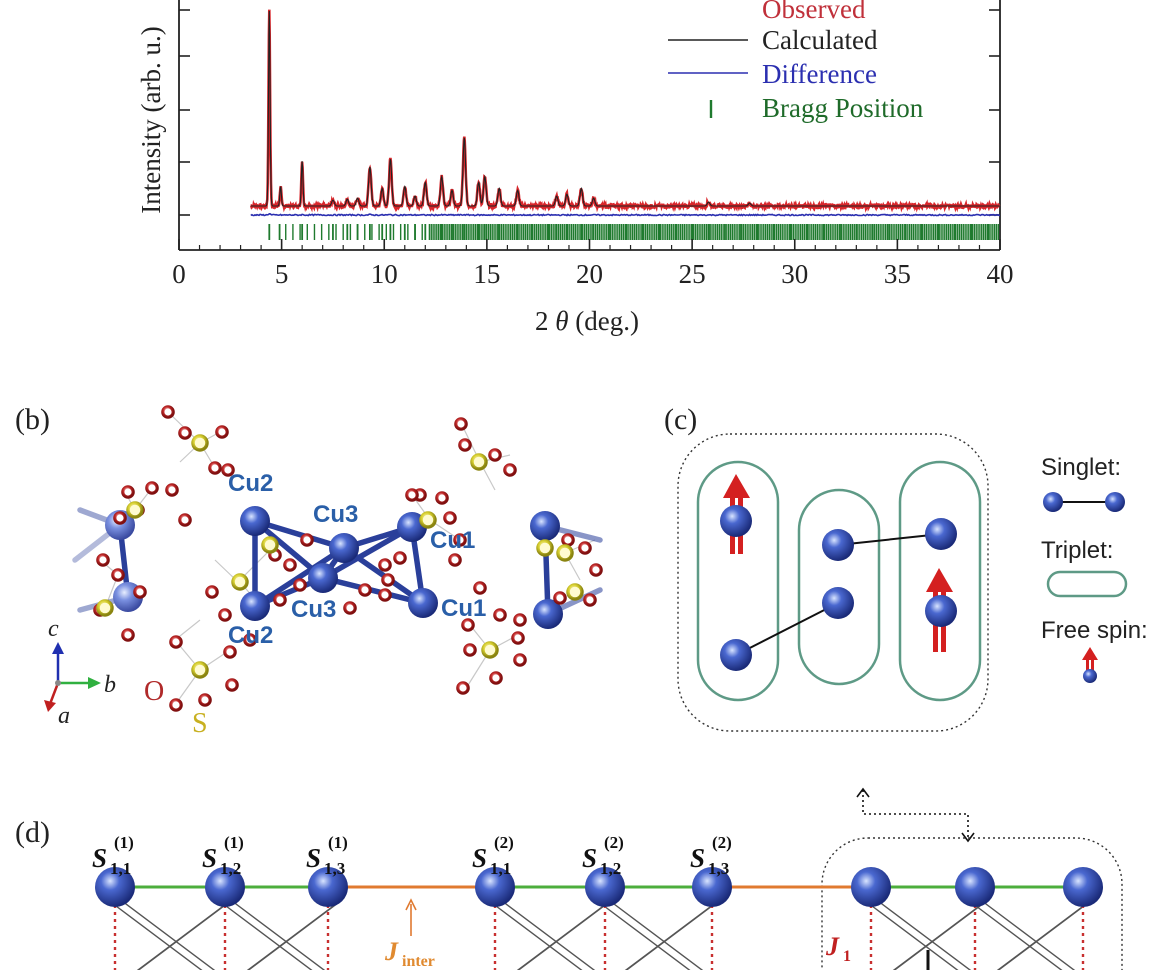 This screenshot has width=1162, height=970. I want to click on x-tick-label: 10, so click(384, 274).